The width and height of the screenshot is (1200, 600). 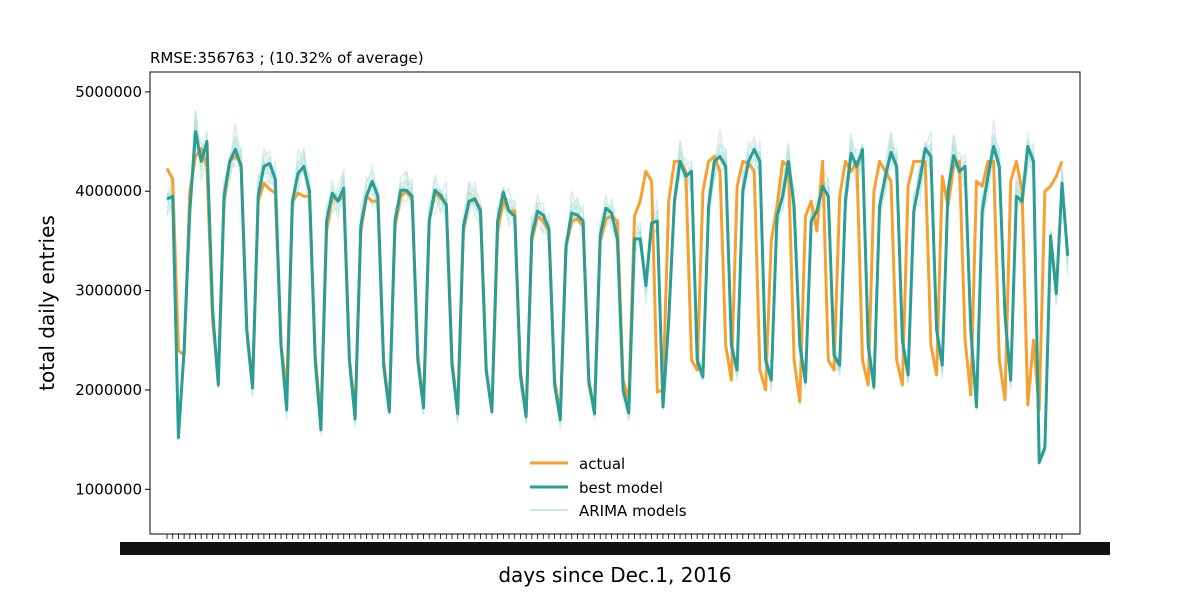 I want to click on y-axis-ticks: 1000000 2000000 3000000 4000000 5000000, so click(x=112, y=290).